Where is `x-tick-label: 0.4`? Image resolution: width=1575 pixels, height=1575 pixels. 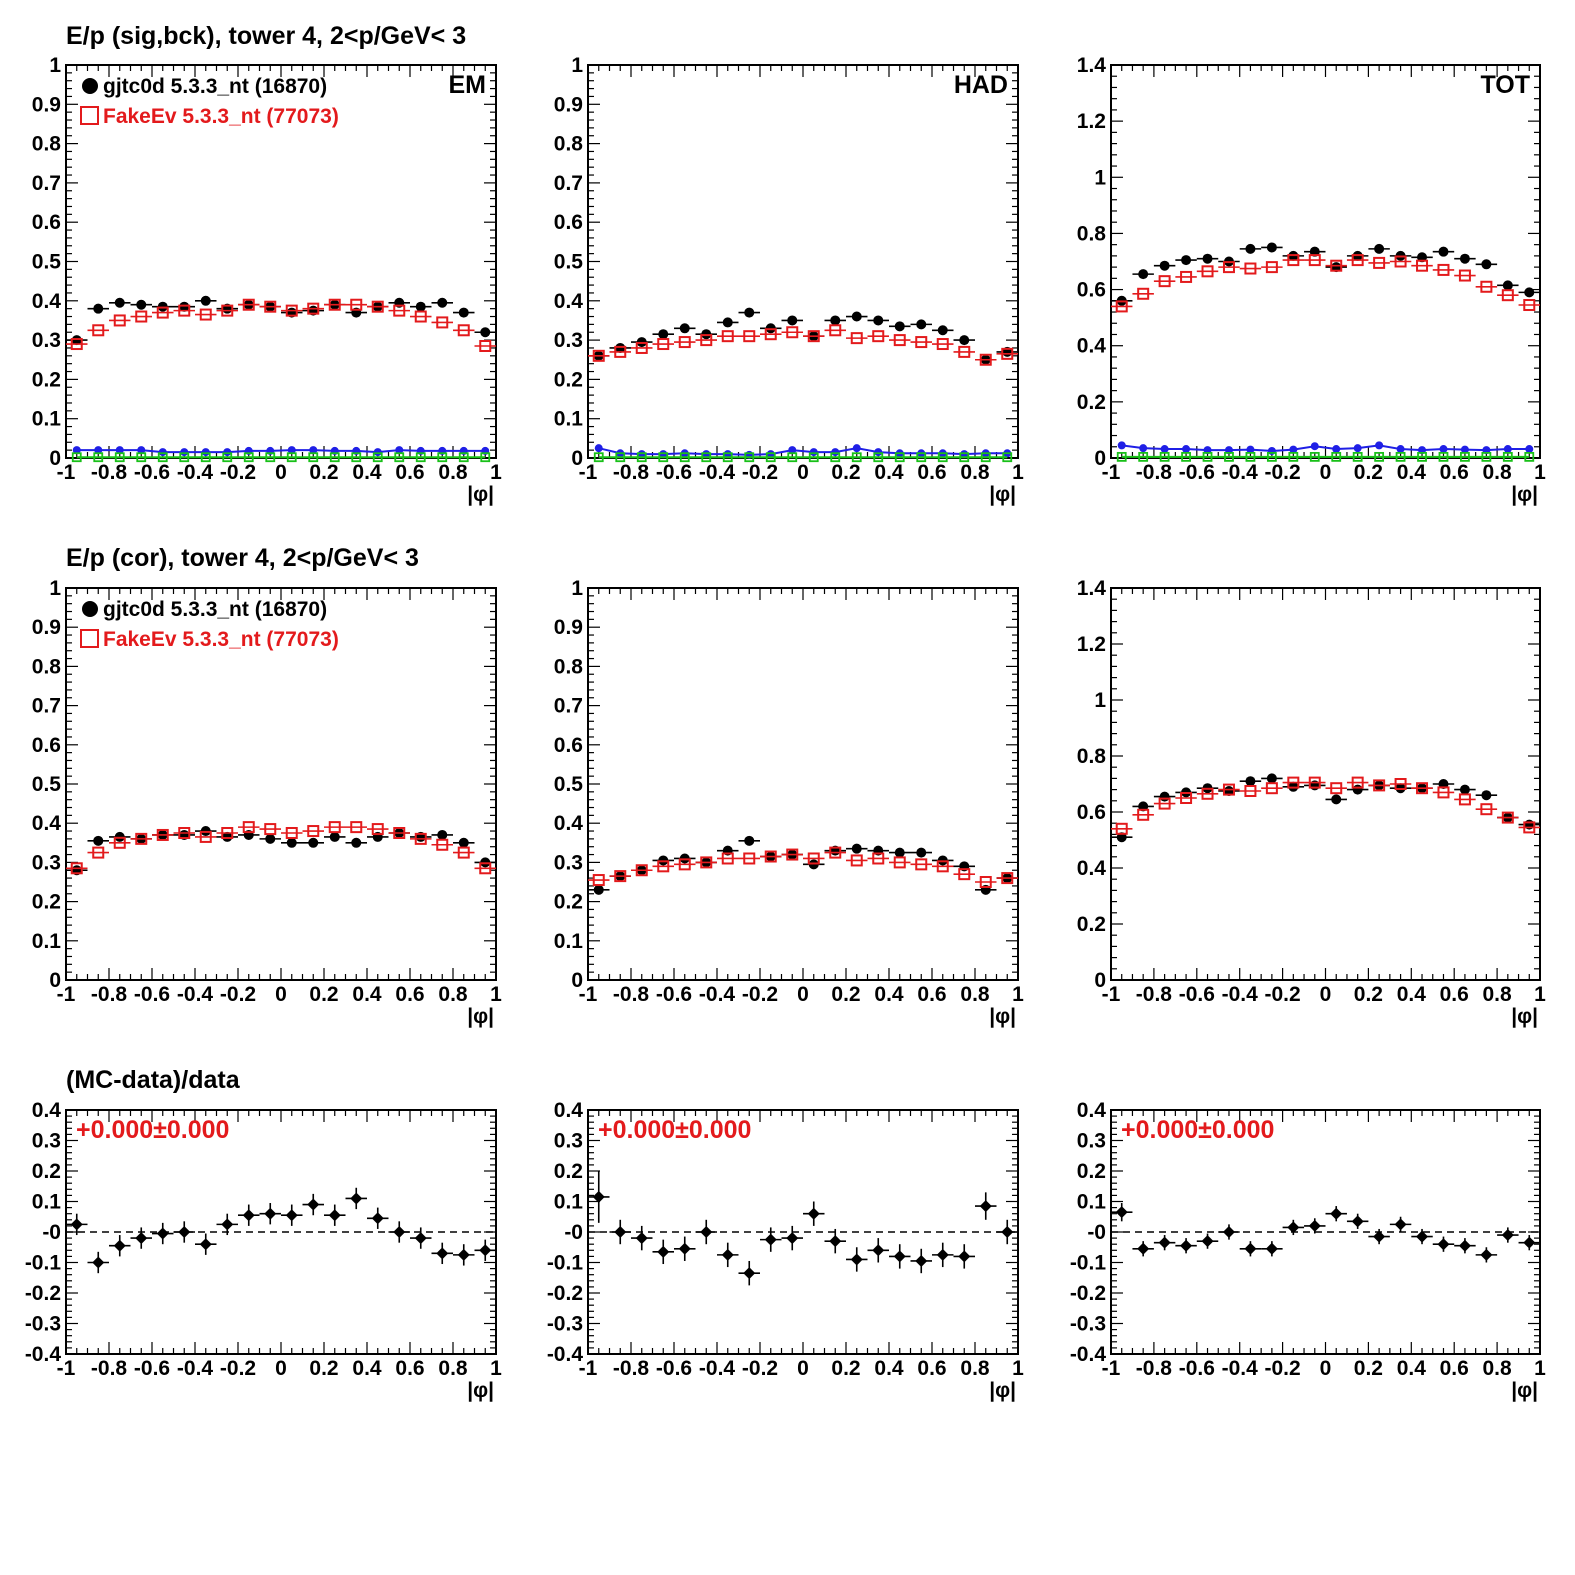
x-tick-label: 0.4 is located at coordinates (889, 472).